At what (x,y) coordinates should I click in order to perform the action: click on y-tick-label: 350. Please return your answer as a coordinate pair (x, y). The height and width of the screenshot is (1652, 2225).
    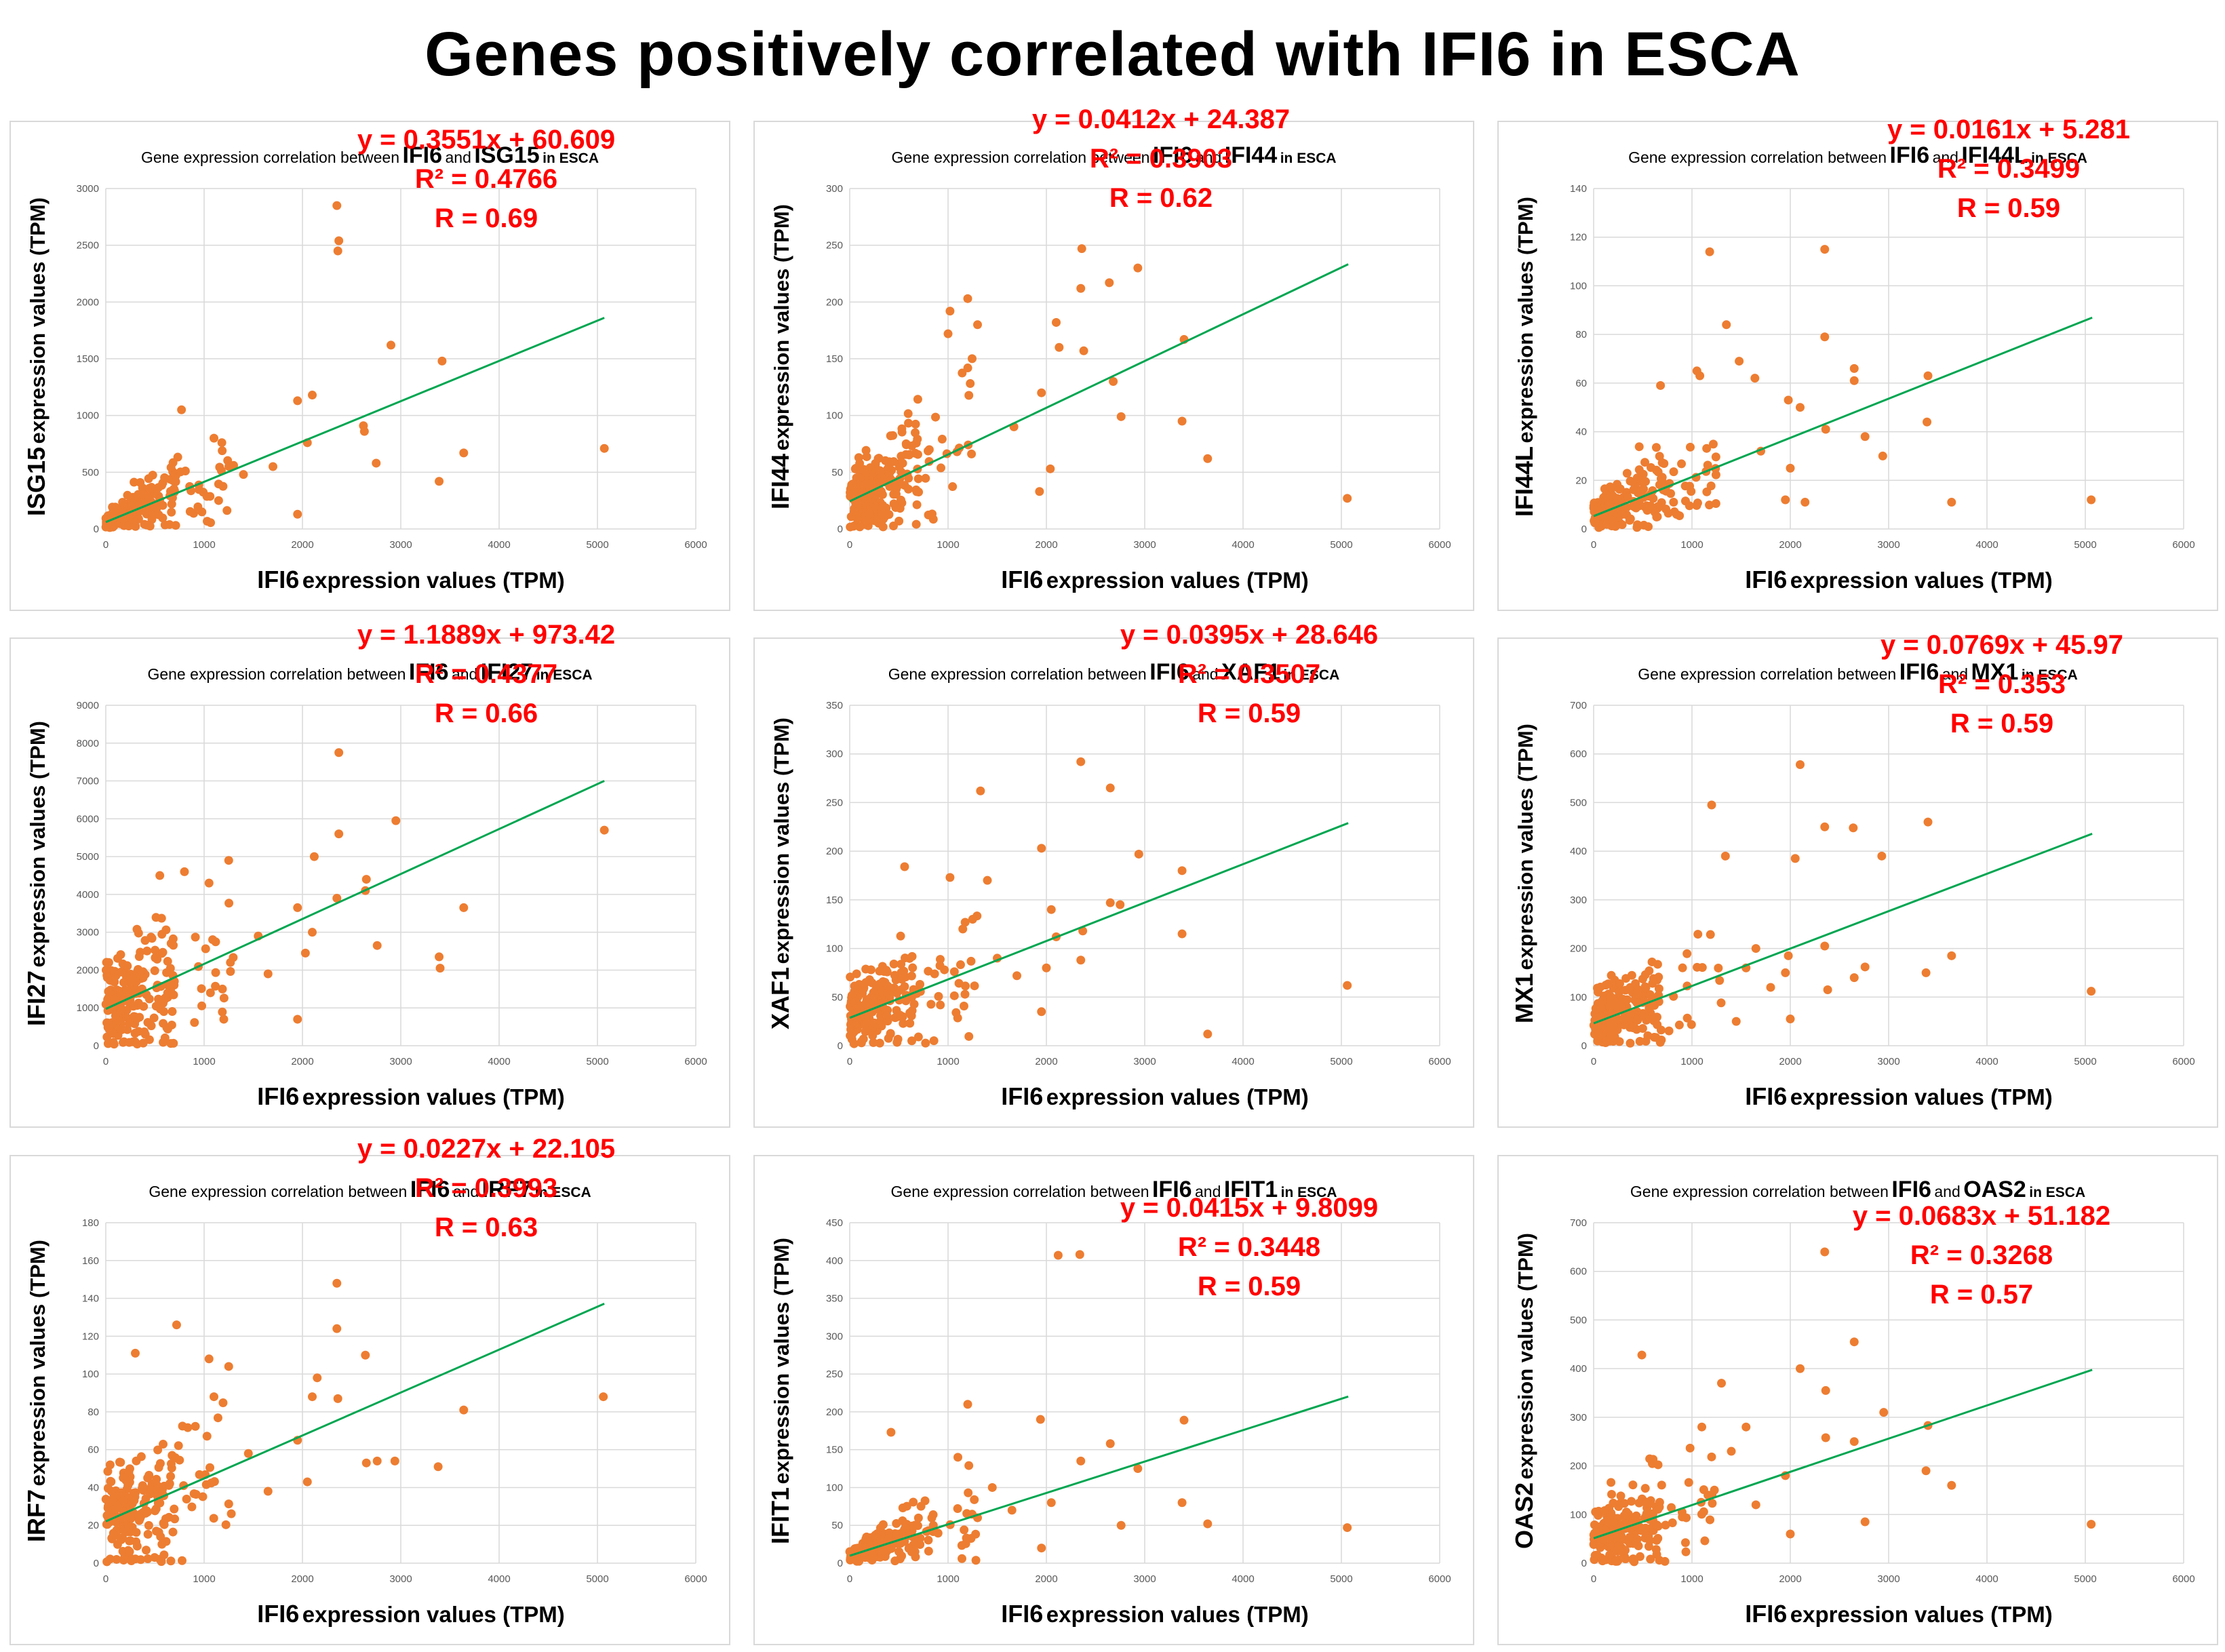
    Looking at the image, I should click on (834, 705).